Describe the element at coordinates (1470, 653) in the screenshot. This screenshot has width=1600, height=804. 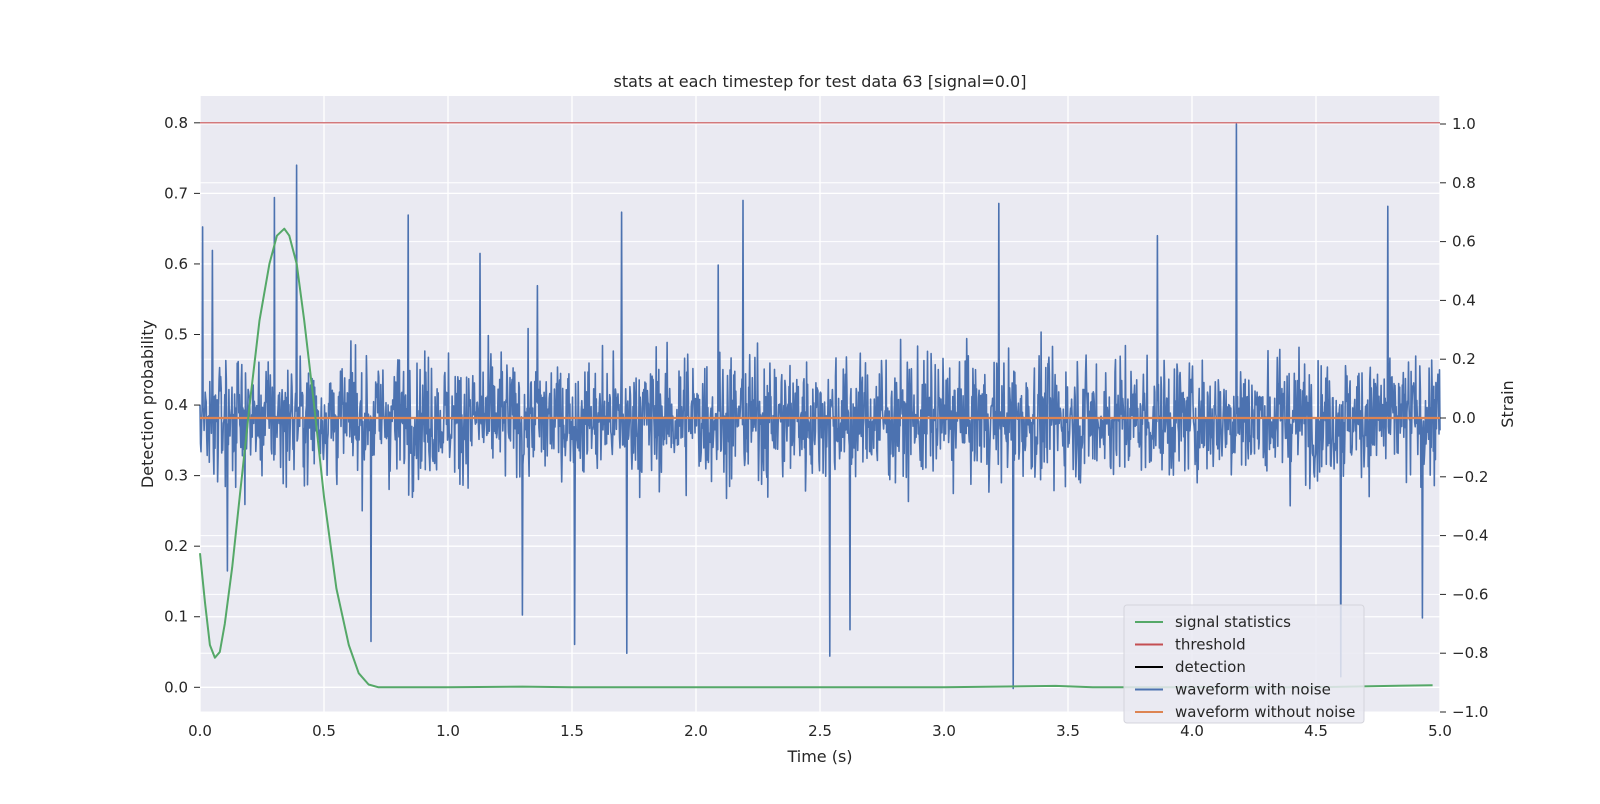
I see `y-tick-label-right: −0.8` at that location.